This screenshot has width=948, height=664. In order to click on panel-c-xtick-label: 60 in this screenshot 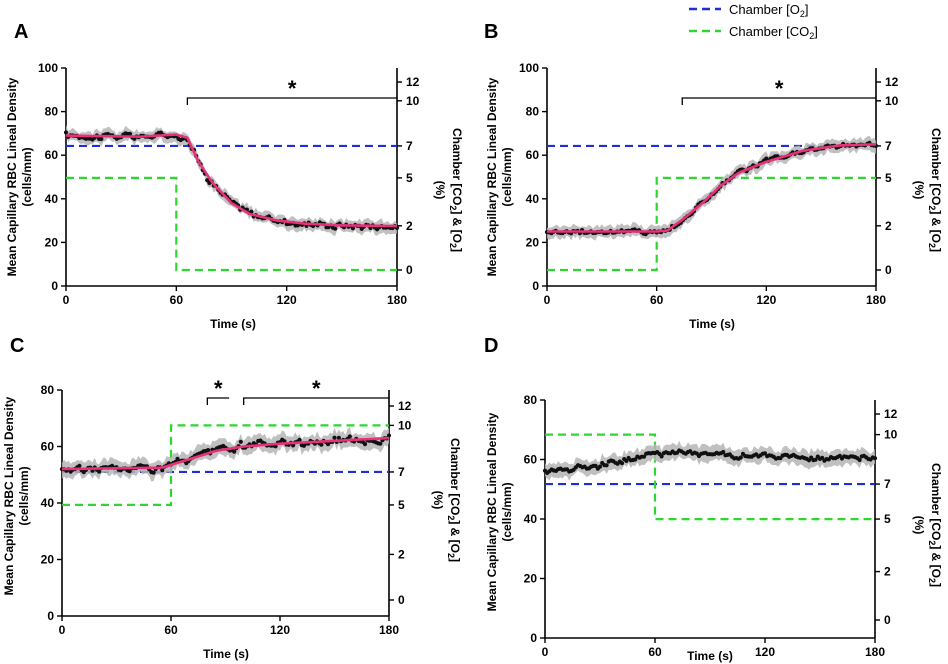, I will do `click(171, 630)`.